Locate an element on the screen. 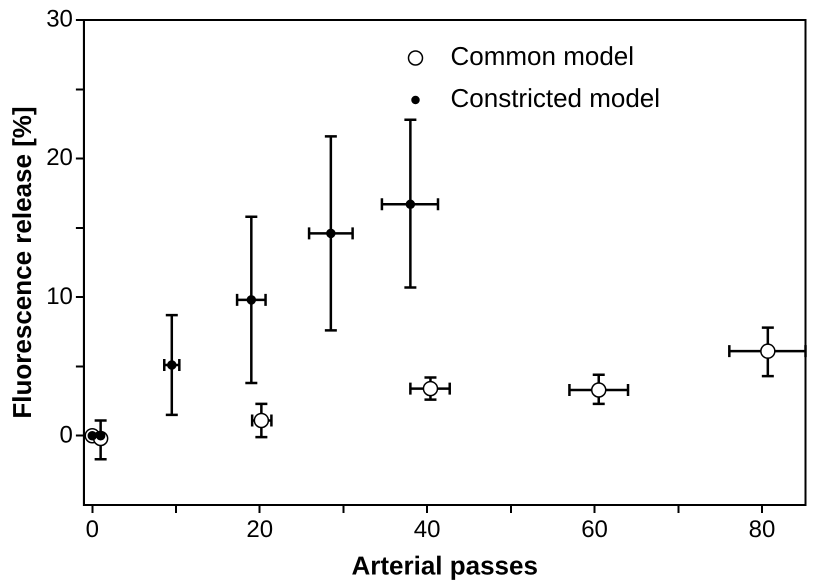  legend-label: Common model is located at coordinates (542, 56).